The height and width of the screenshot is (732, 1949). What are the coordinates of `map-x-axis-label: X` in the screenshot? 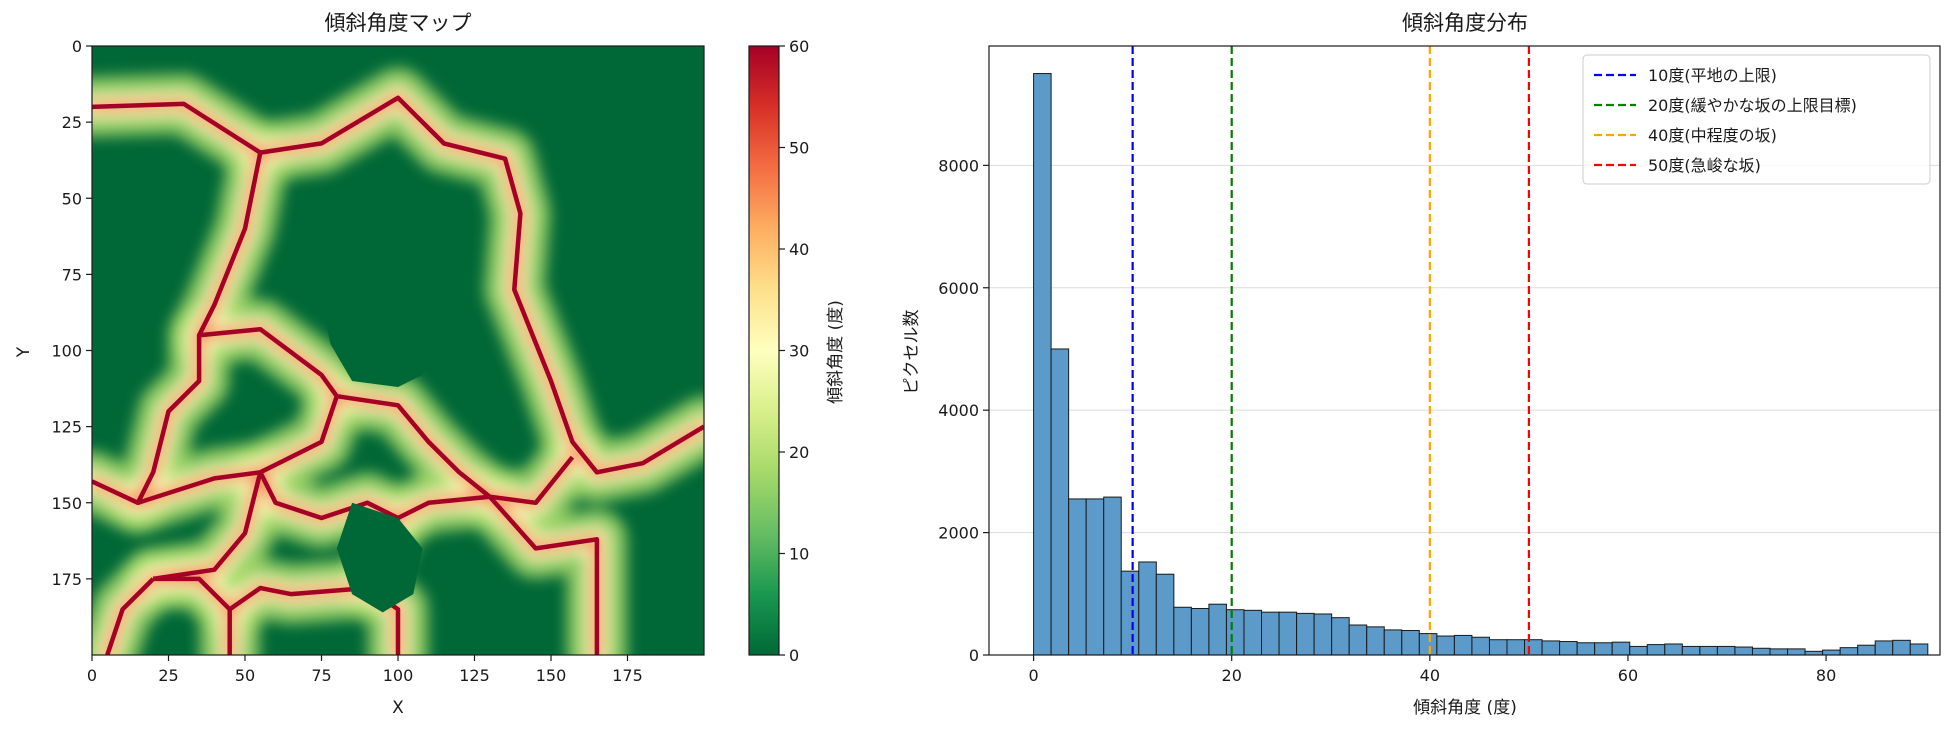 It's located at (398, 708).